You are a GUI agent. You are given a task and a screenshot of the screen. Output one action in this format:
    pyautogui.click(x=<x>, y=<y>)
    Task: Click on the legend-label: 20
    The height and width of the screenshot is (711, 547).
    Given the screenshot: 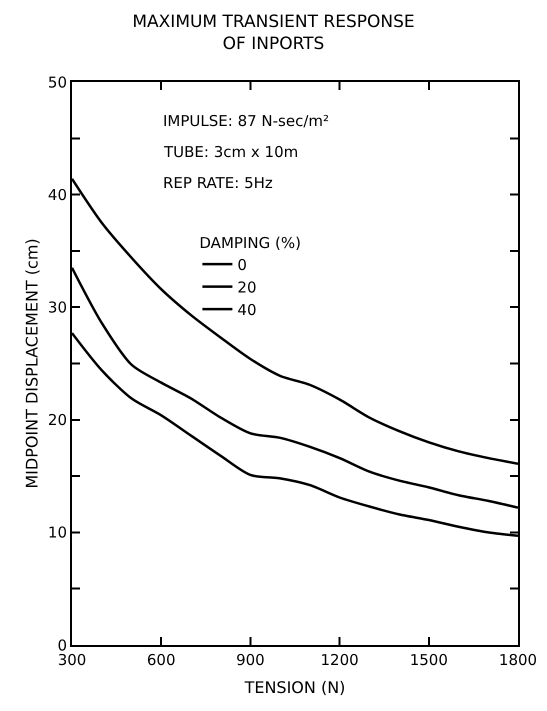 What is the action you would take?
    pyautogui.click(x=246, y=287)
    